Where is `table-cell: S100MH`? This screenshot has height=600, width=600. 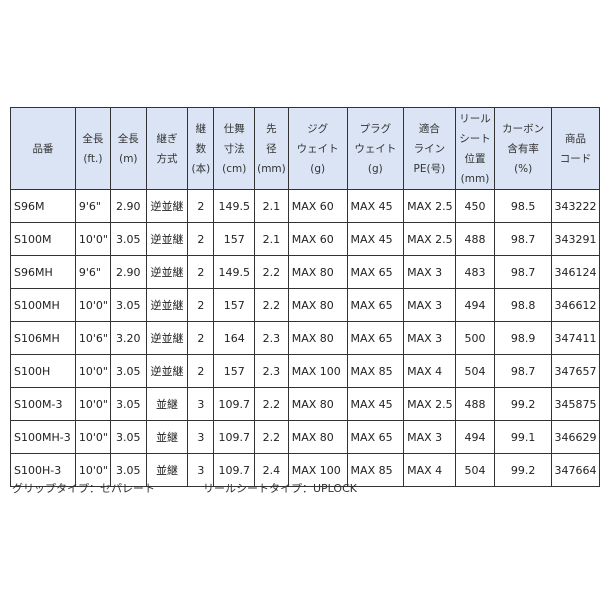 table-cell: S100MH is located at coordinates (43, 305).